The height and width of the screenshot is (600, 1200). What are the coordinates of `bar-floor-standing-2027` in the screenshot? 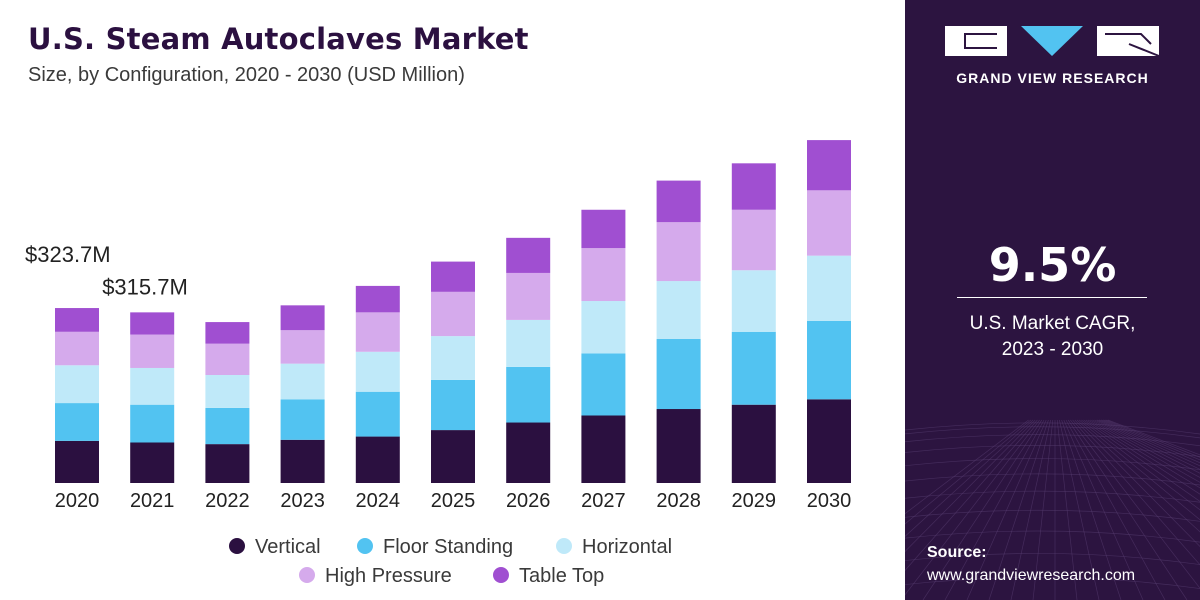 It's located at (603, 384).